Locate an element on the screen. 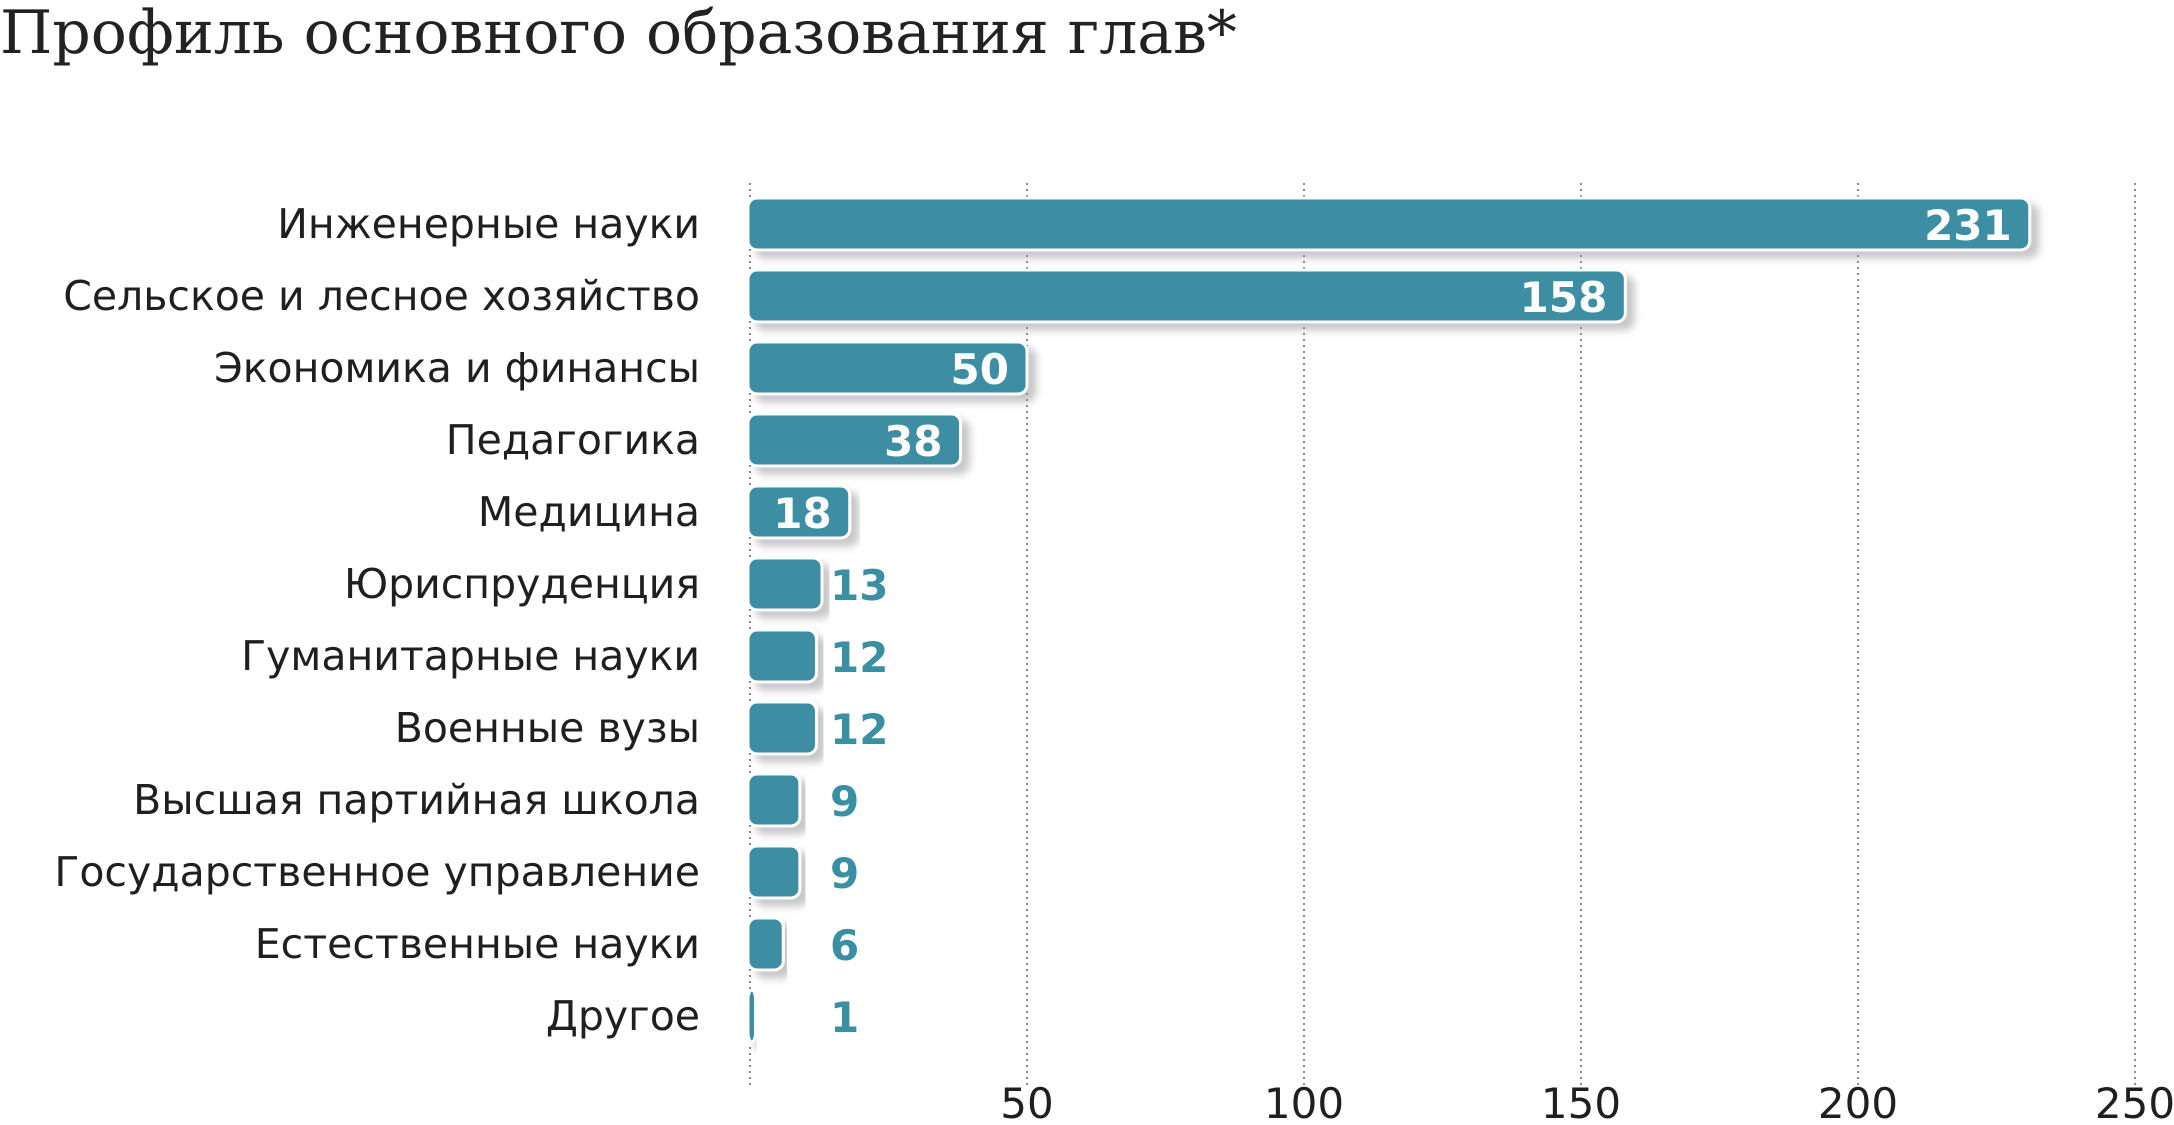 This screenshot has width=2174, height=1125. value-label: 158 is located at coordinates (1564, 297).